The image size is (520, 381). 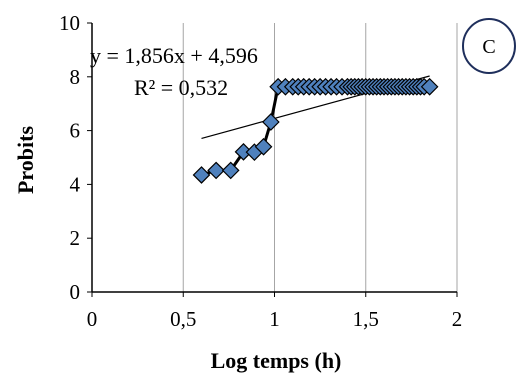 I want to click on panel-label-circle, so click(x=489, y=46).